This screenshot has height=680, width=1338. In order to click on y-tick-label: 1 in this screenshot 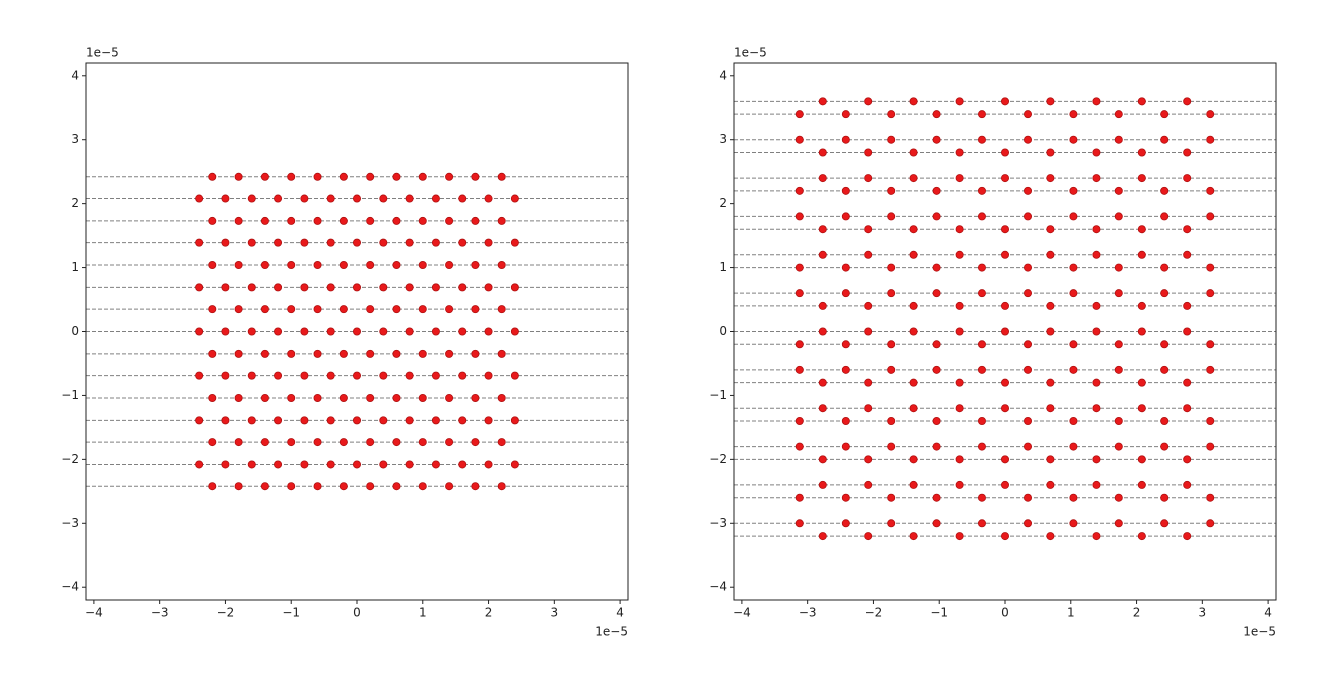, I will do `click(723, 267)`.